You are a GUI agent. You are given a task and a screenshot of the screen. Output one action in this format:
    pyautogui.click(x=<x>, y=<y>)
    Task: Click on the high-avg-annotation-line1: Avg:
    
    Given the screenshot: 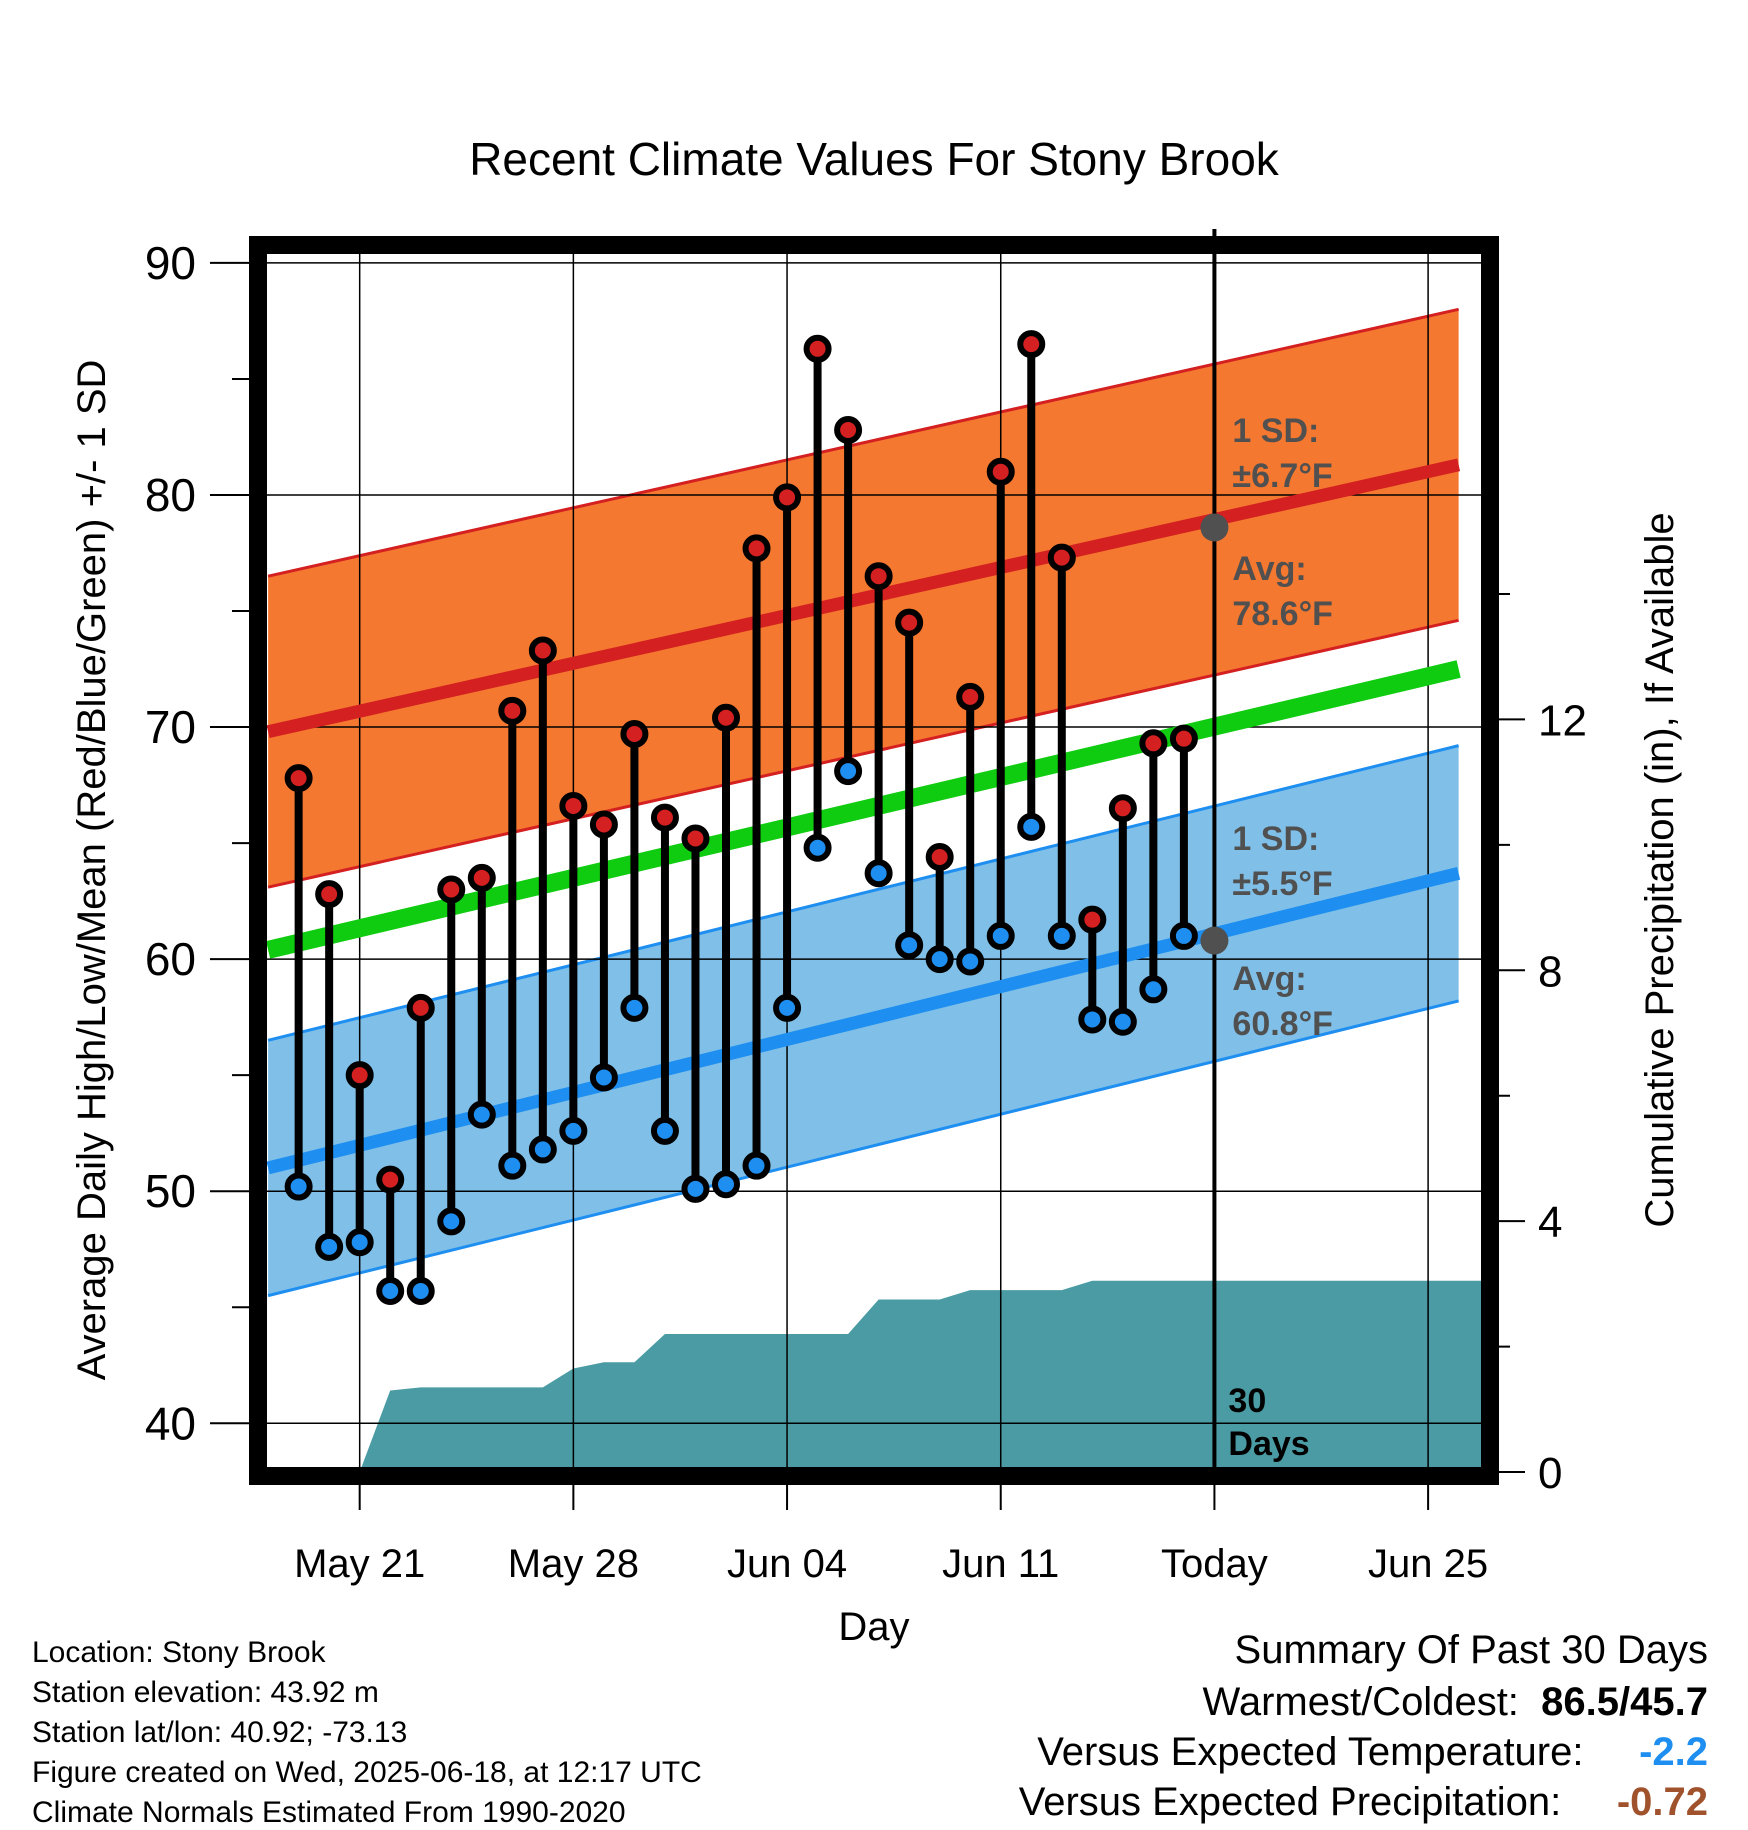 What is the action you would take?
    pyautogui.click(x=1269, y=569)
    